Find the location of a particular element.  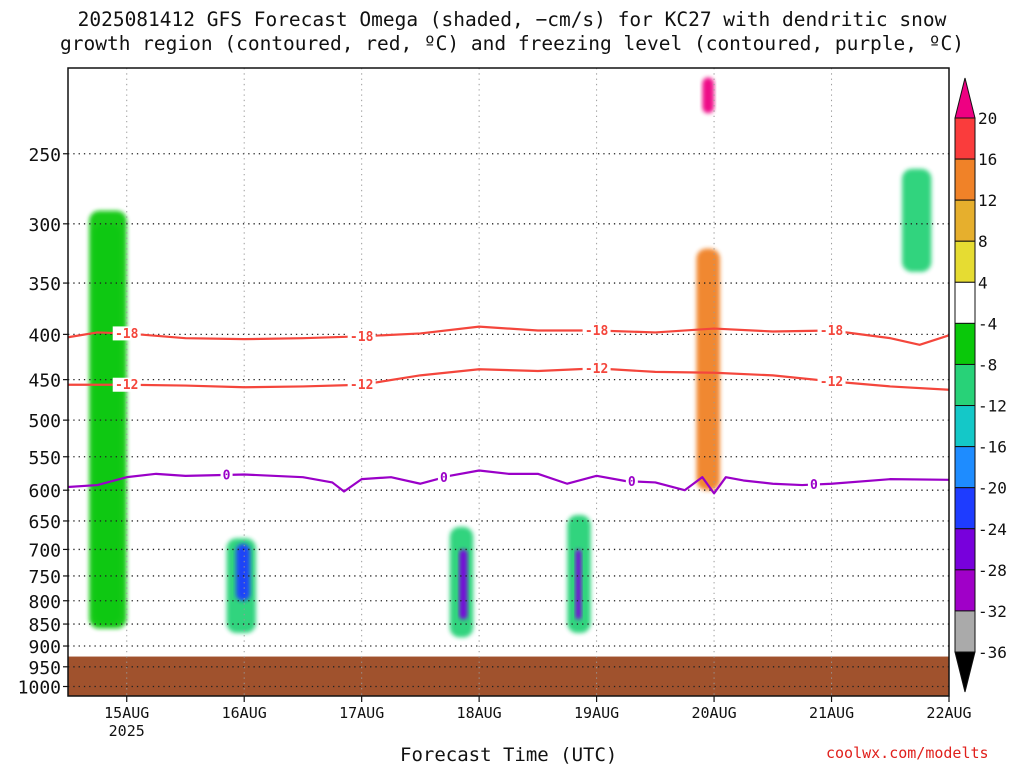

y-tick-label: 400 is located at coordinates (44, 335).